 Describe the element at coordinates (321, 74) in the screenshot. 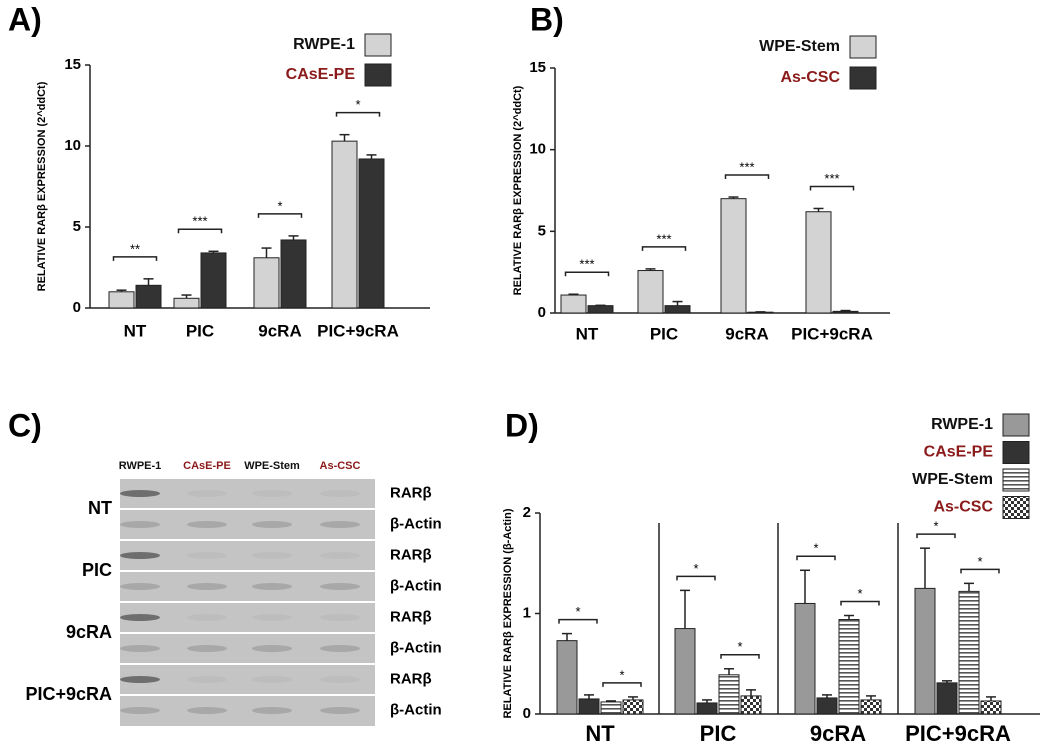

I see `legend-label: CAsE-PE` at that location.